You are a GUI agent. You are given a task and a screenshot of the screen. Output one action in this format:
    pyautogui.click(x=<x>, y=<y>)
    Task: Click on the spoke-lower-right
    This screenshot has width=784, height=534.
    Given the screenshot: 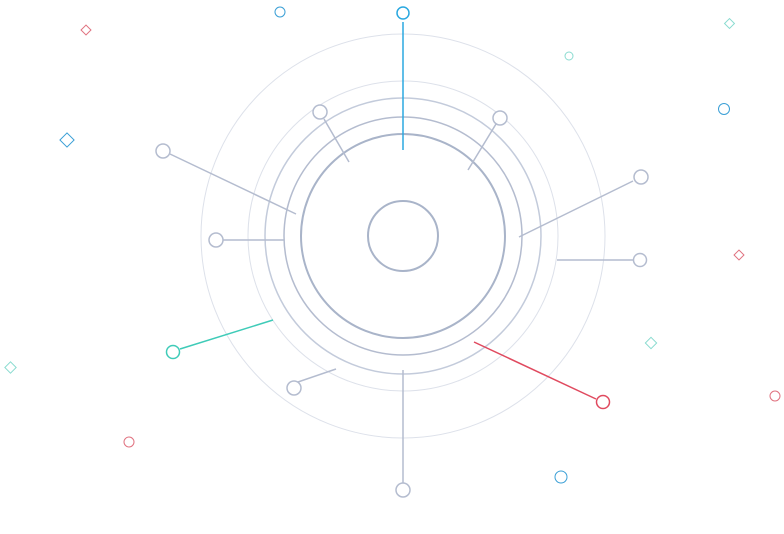 What is the action you would take?
    pyautogui.click(x=535, y=370)
    